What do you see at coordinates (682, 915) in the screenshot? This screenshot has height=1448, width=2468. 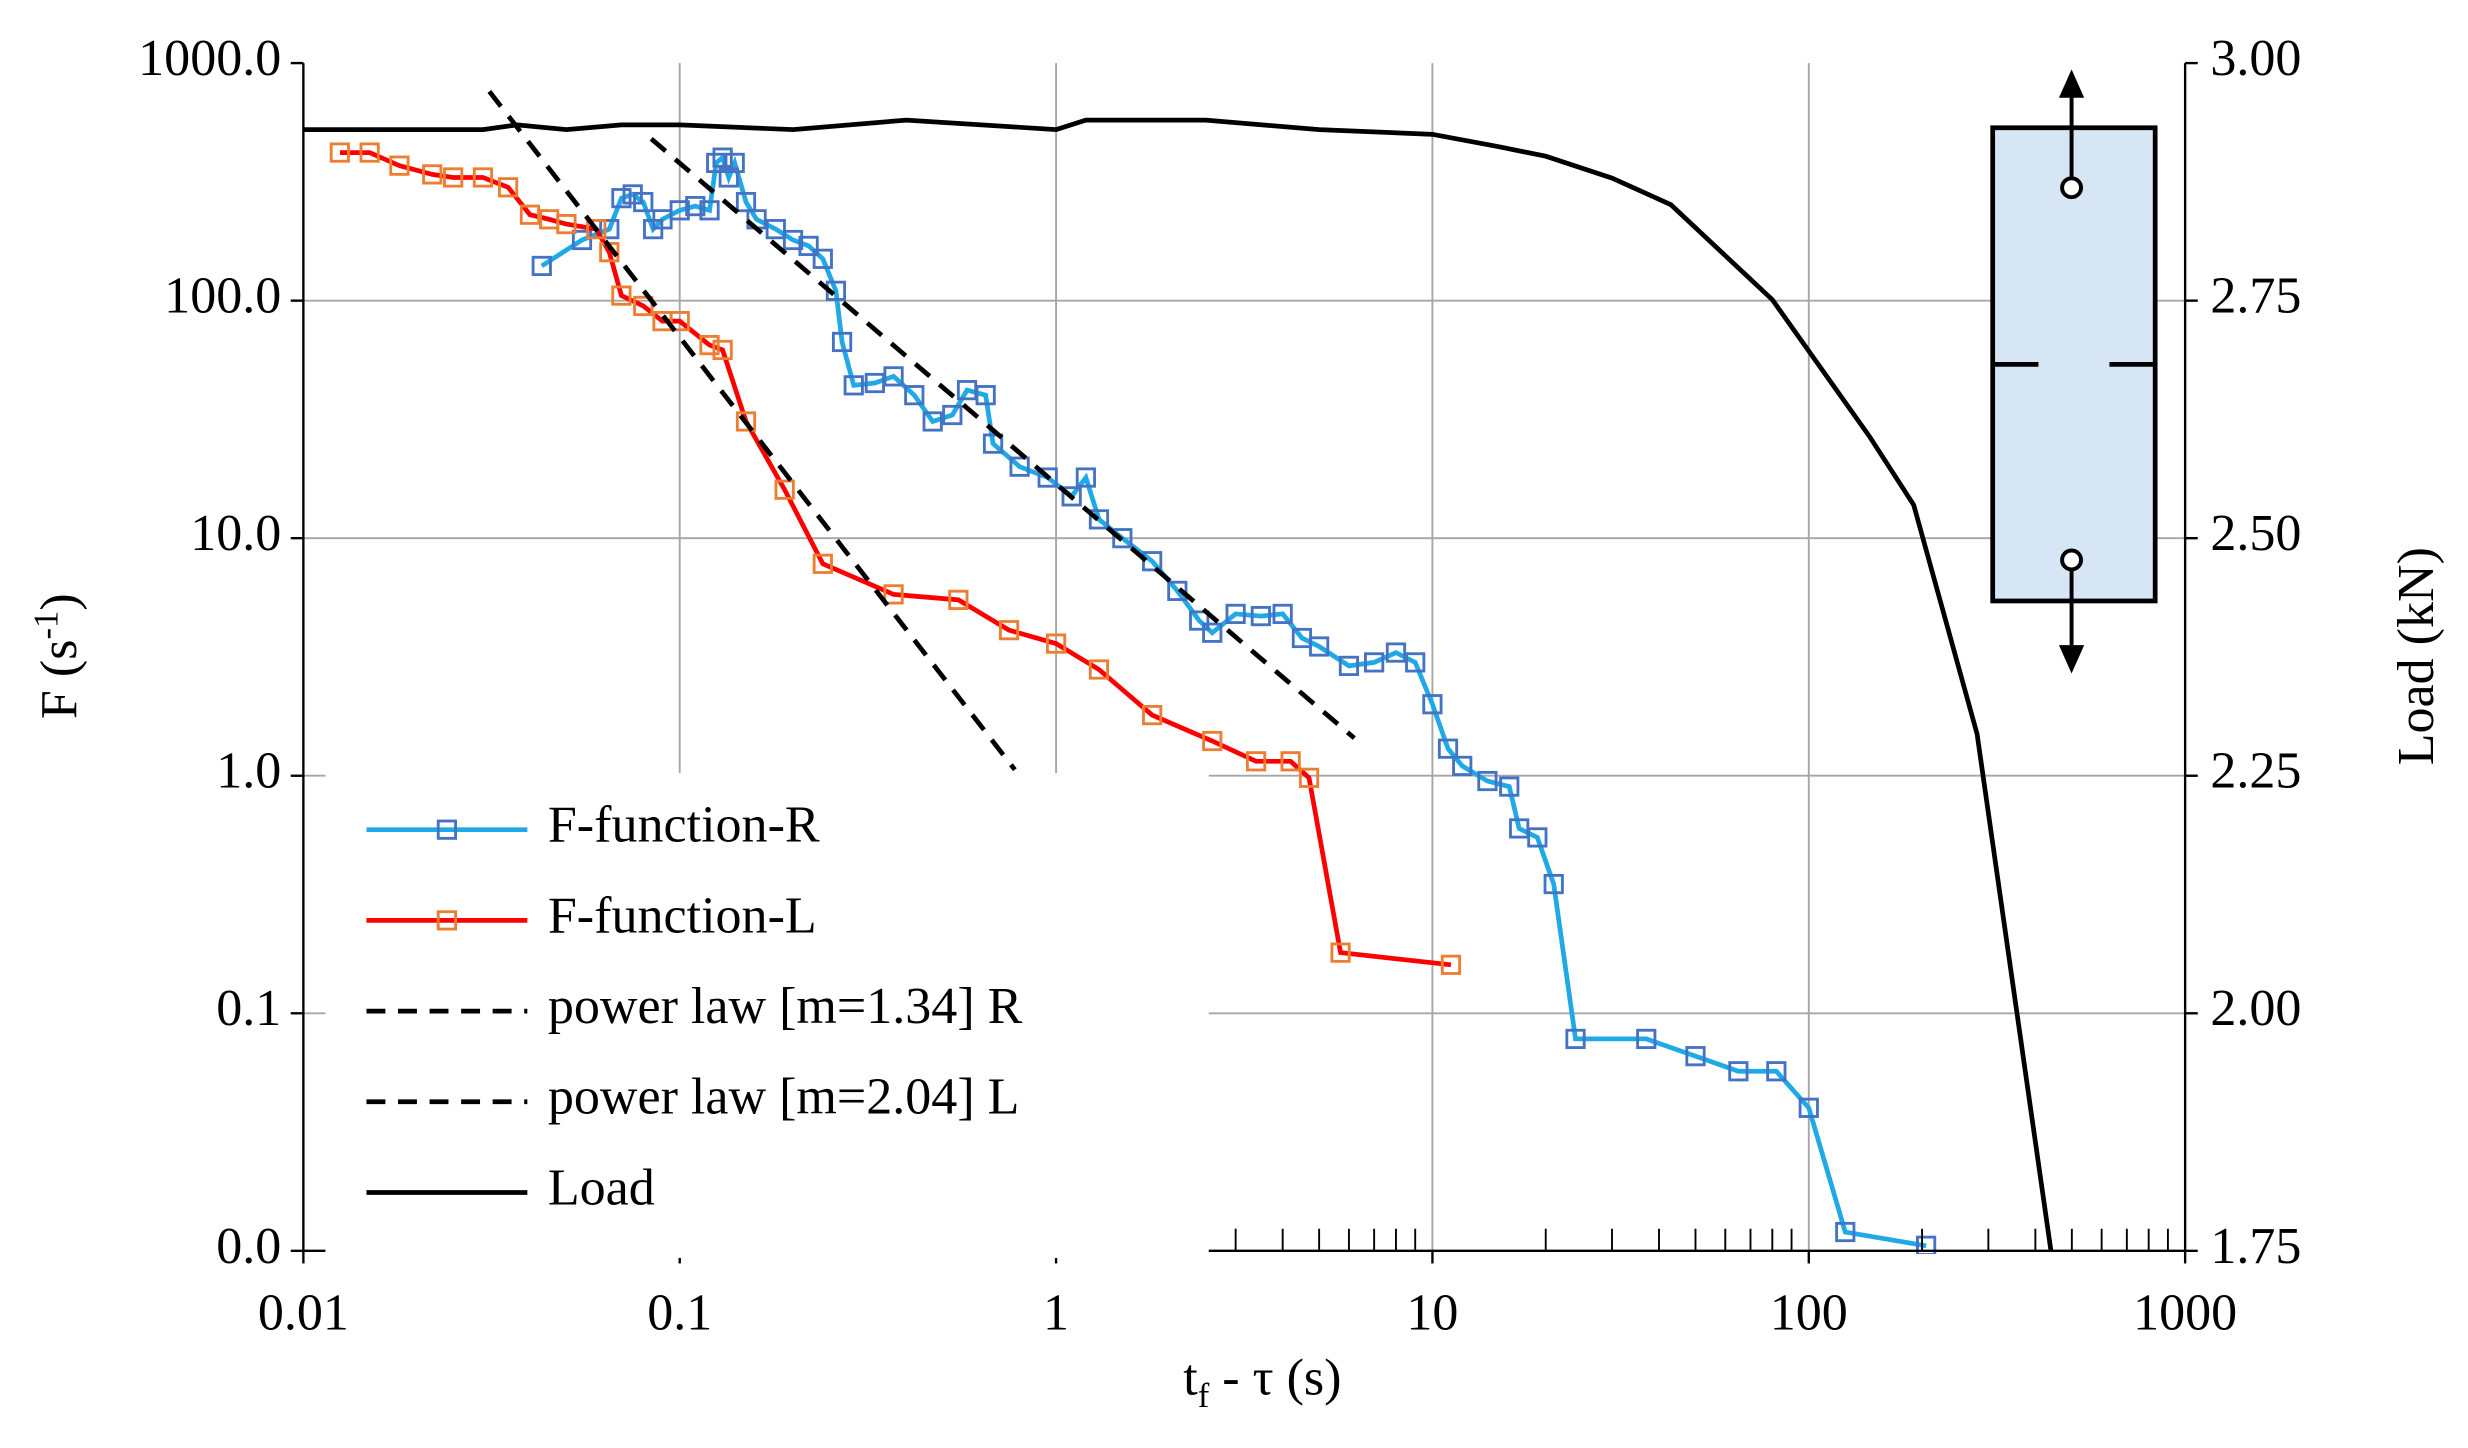 I see `legend-label: F-function-L` at bounding box center [682, 915].